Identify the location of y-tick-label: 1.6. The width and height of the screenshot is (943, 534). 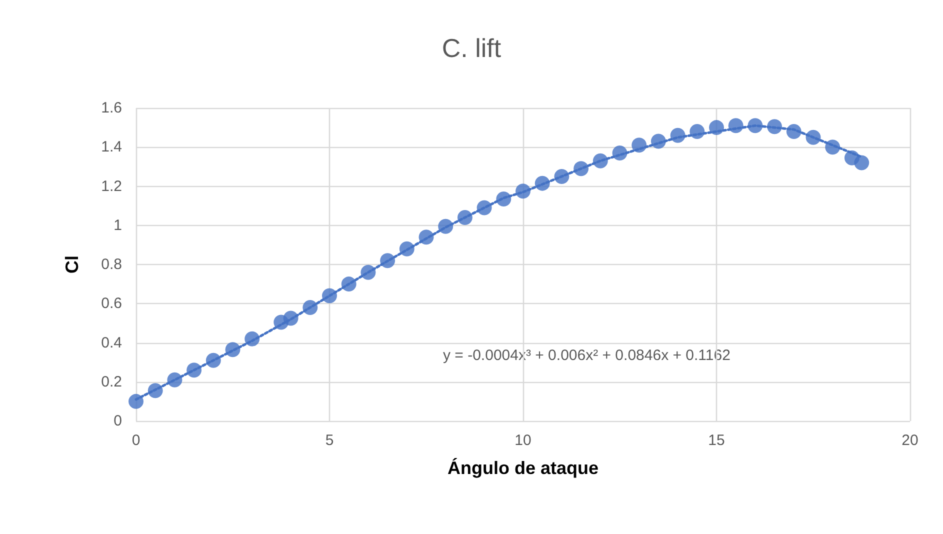
(111, 108).